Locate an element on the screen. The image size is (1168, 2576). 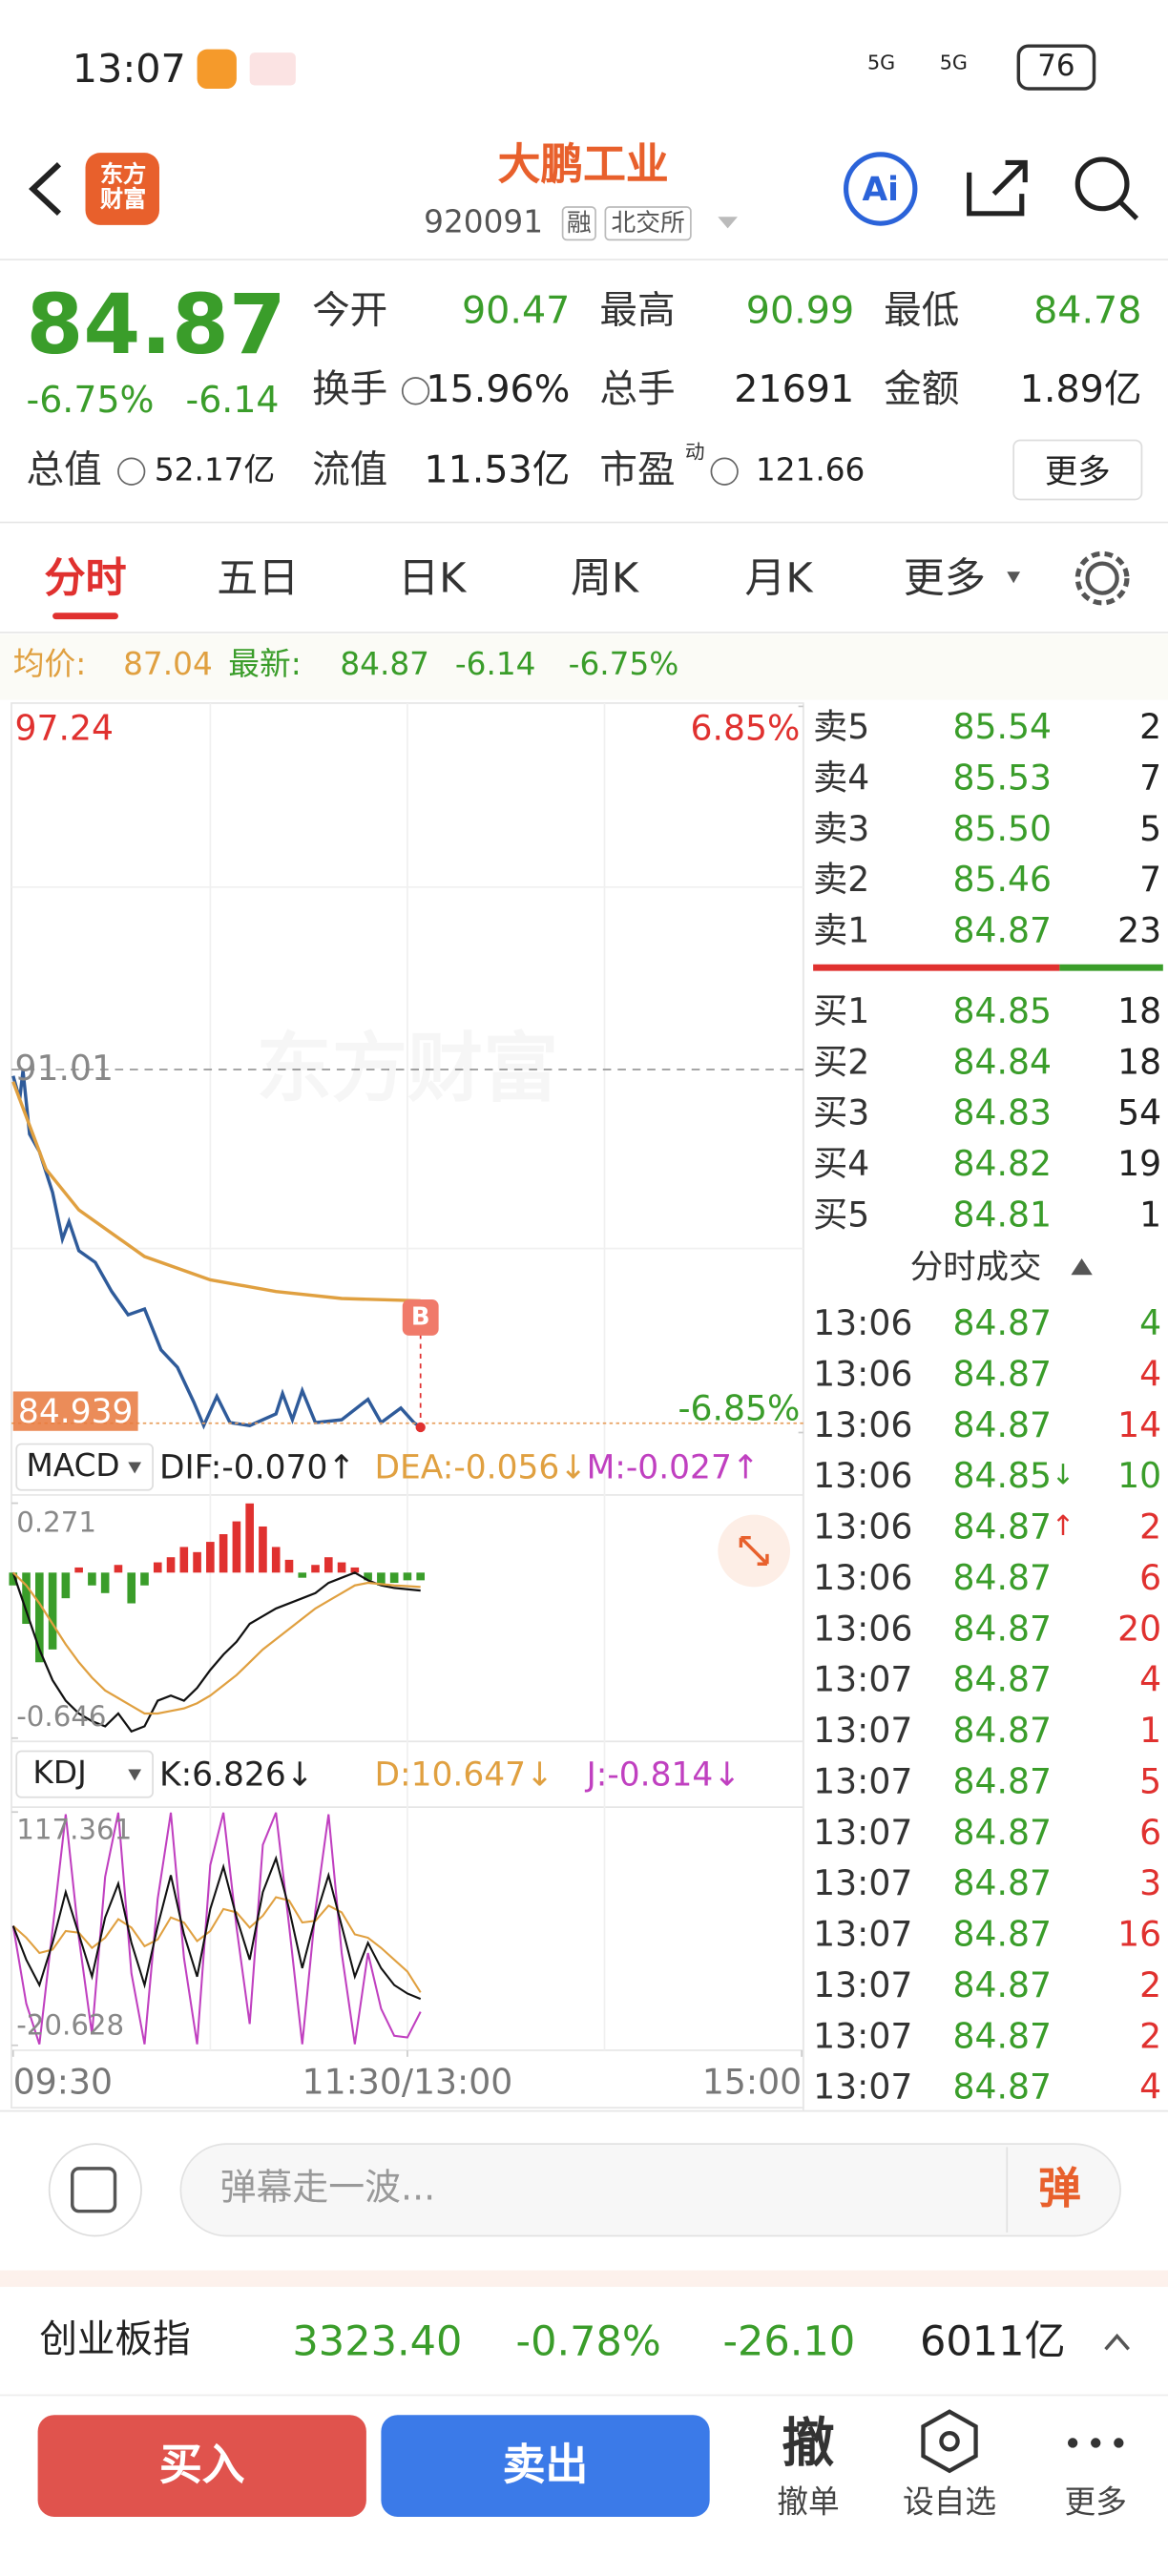
book-label: 卖2 is located at coordinates (841, 880).